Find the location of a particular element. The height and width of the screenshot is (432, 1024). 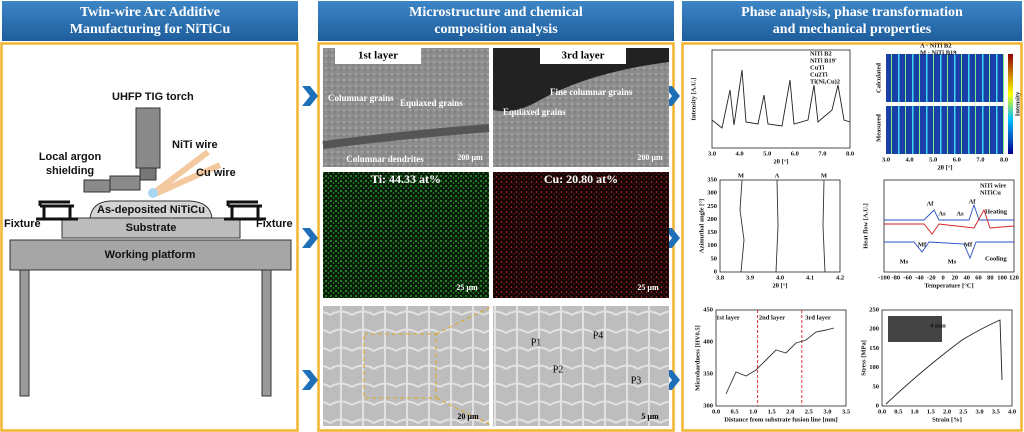

plot-label: A - NiTi B2 is located at coordinates (935, 45).